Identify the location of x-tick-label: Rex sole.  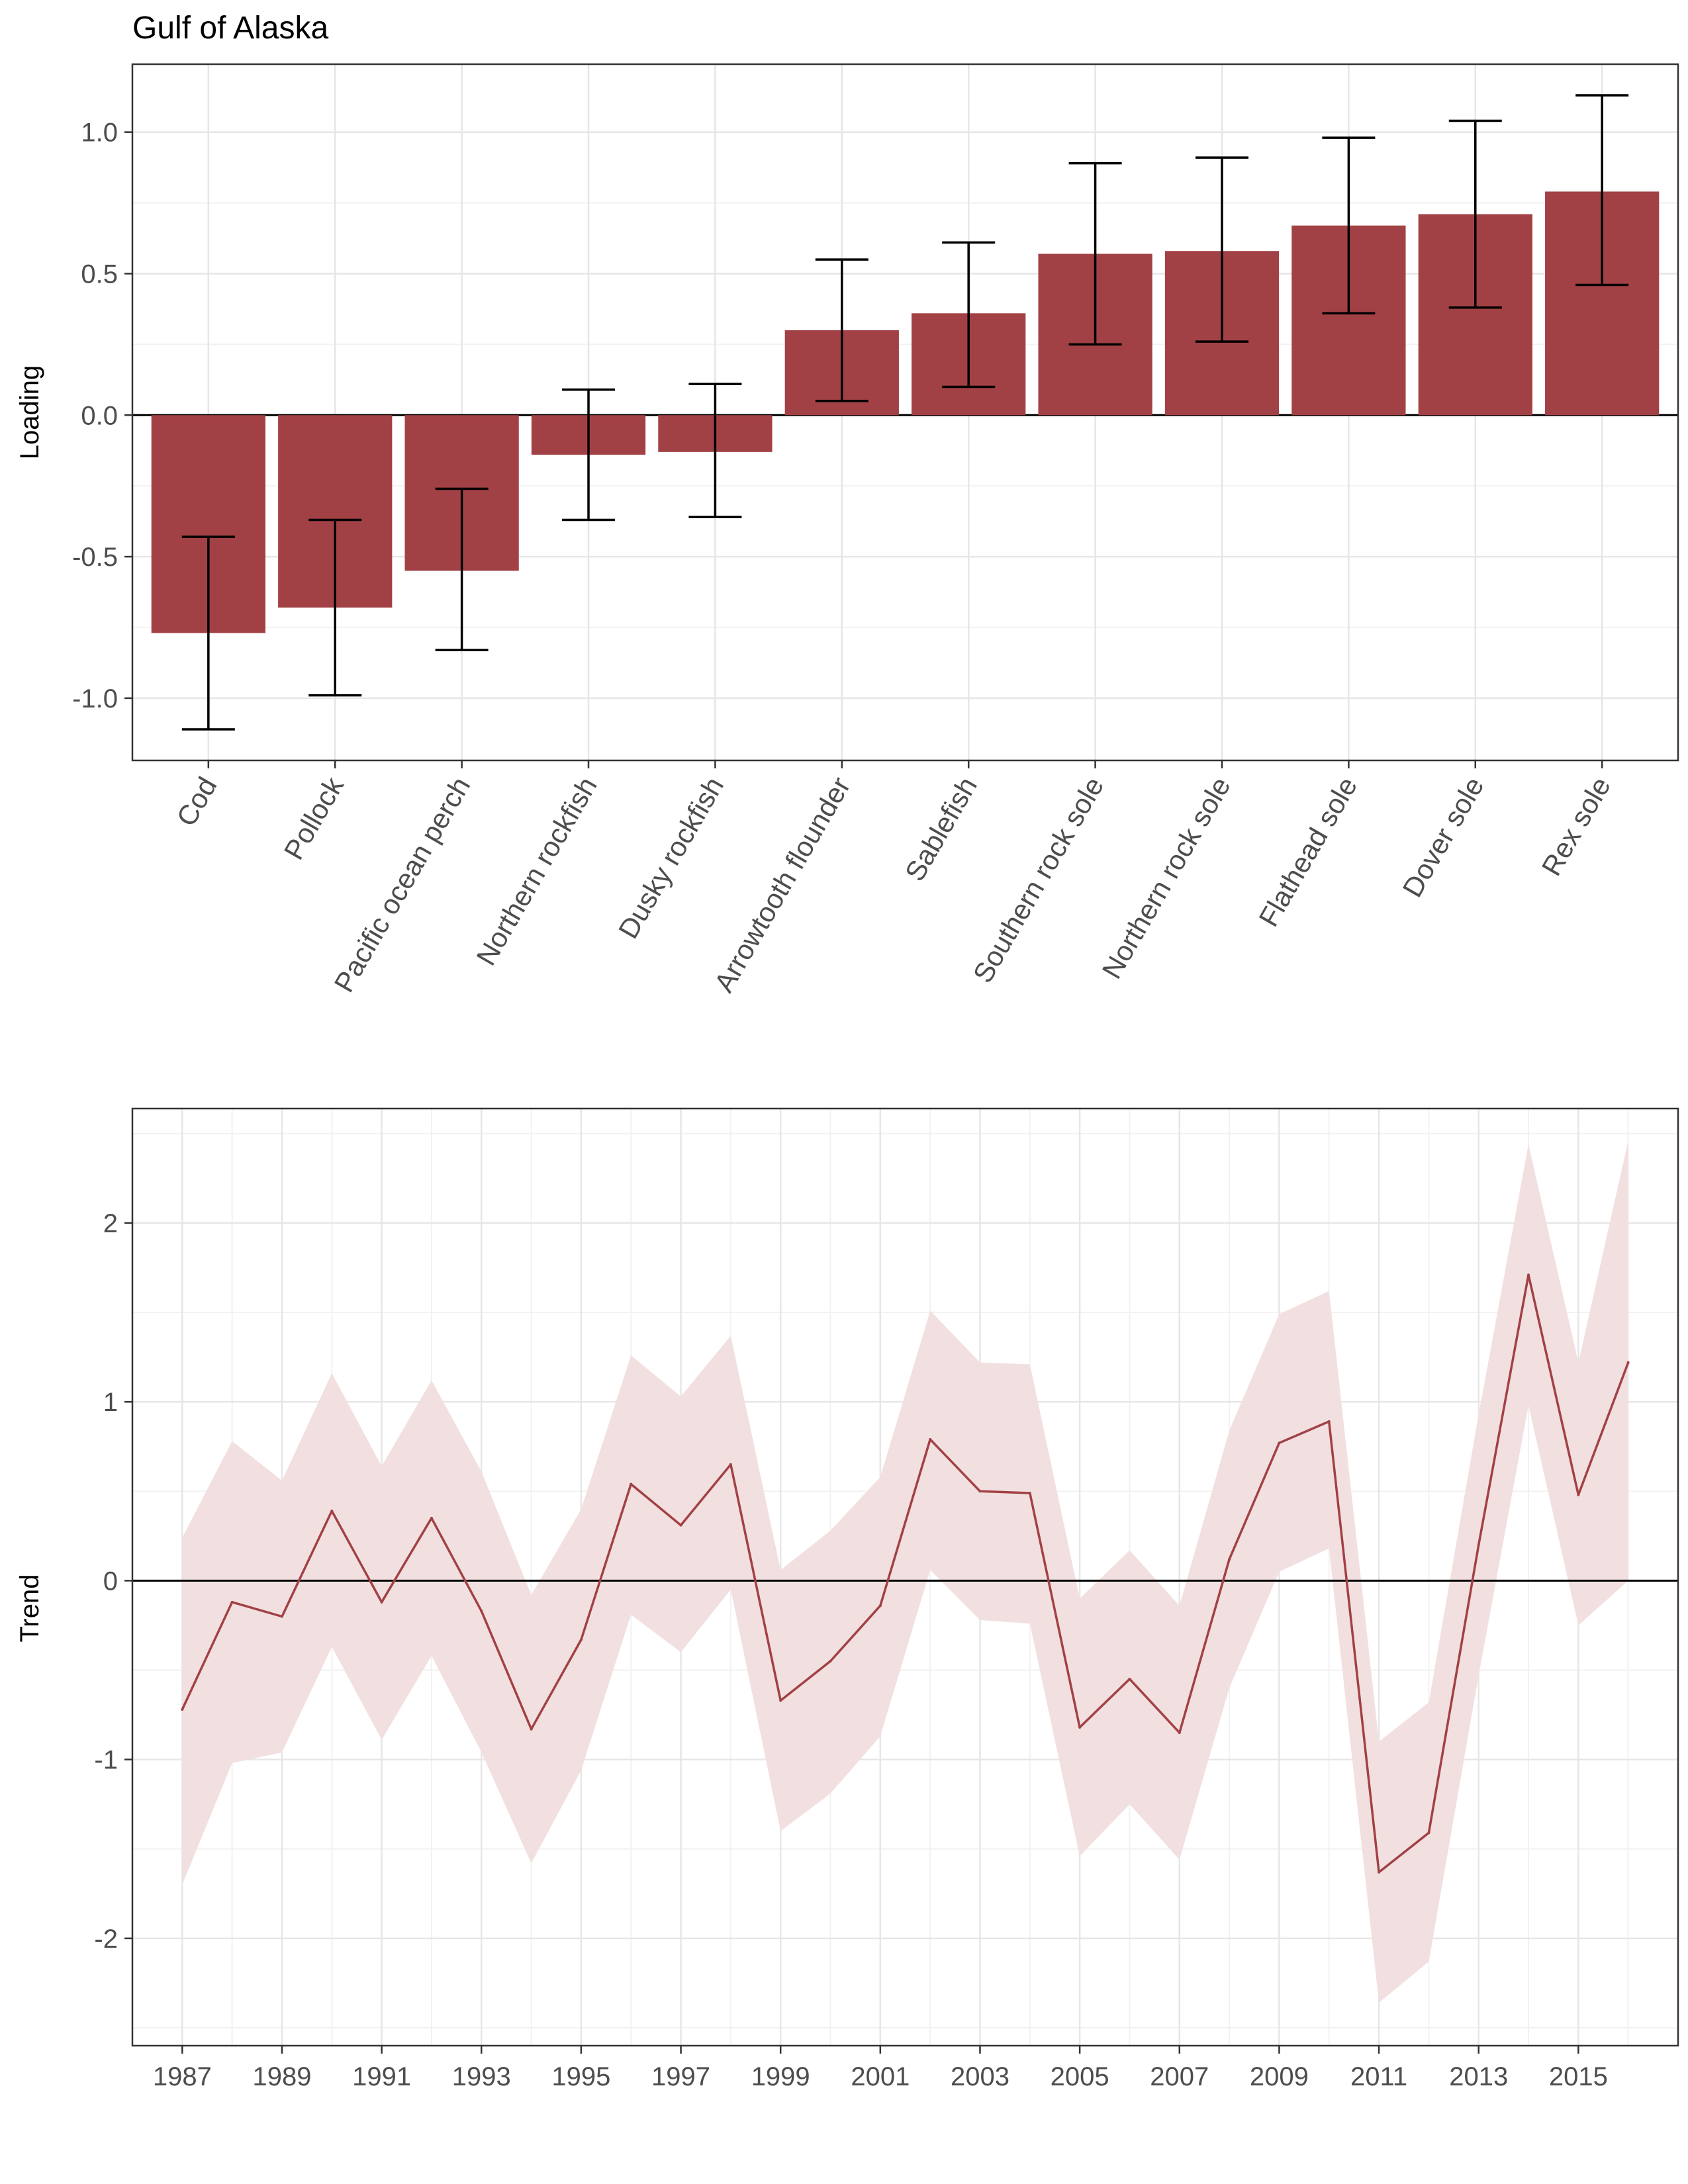
(1576, 826).